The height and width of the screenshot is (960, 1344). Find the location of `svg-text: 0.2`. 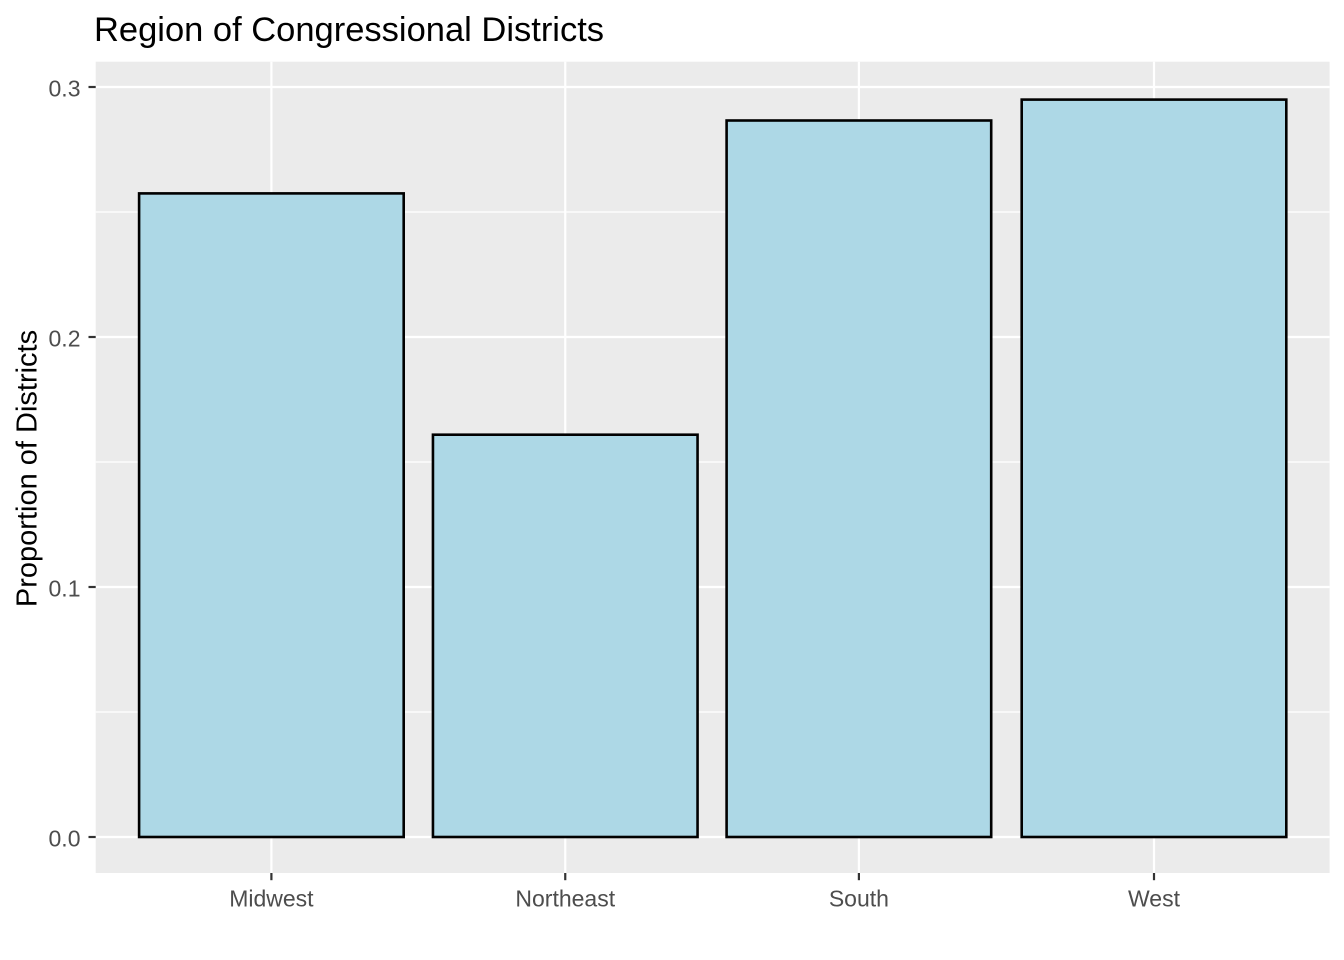

svg-text: 0.2 is located at coordinates (65, 339).